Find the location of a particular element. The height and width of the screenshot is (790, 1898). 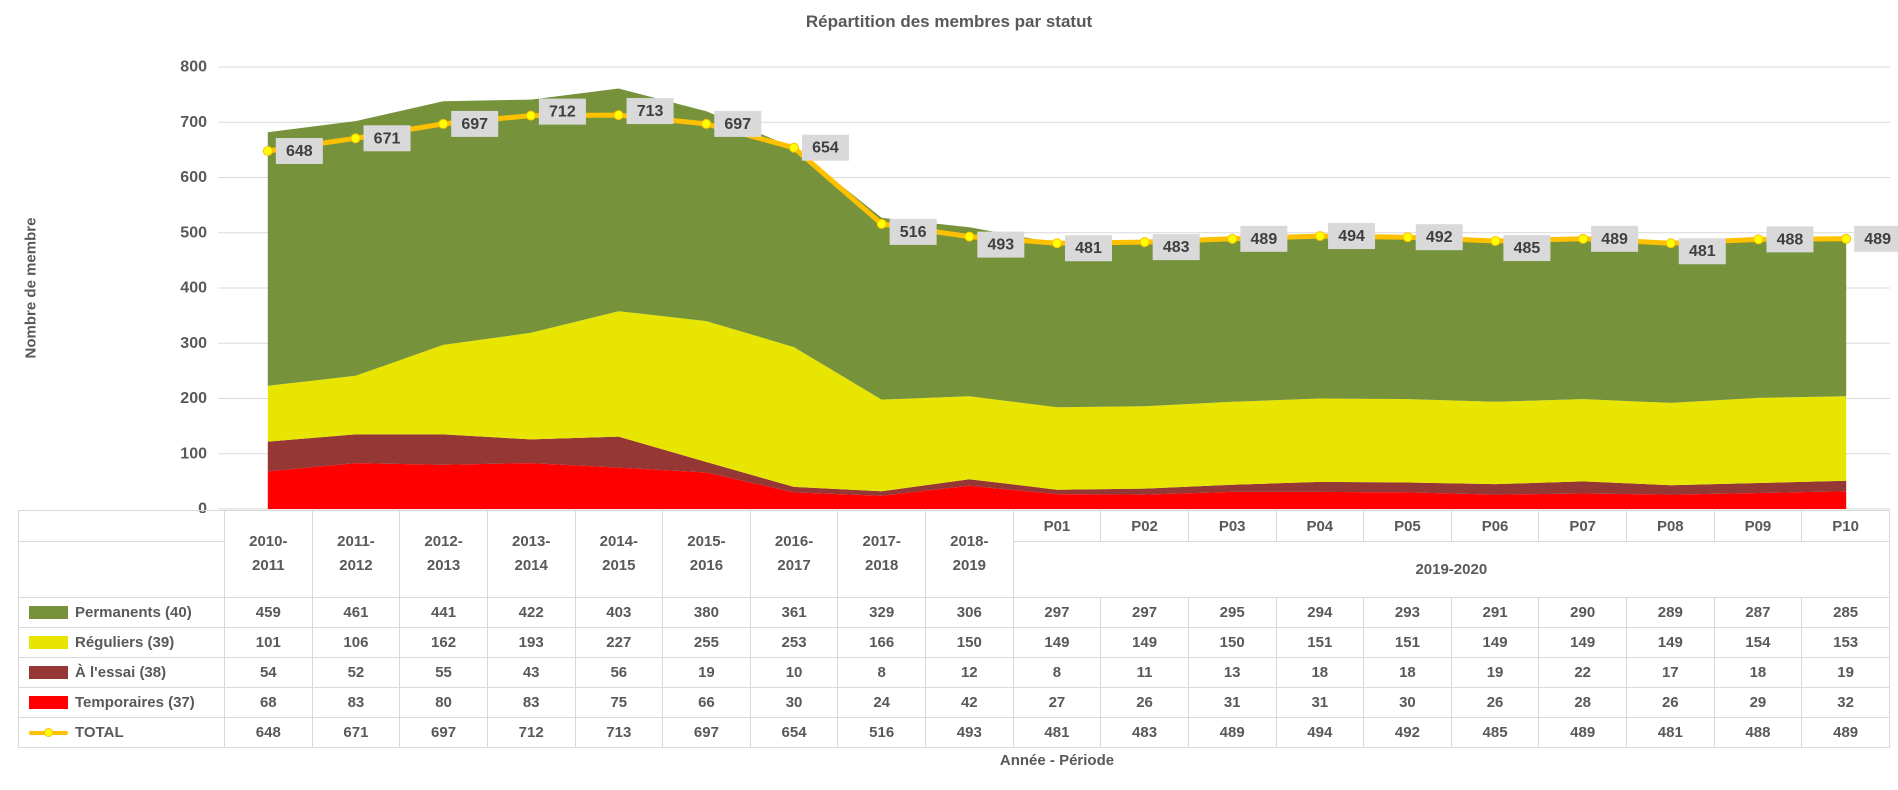

year-header-cell: 2017- 2018 is located at coordinates (881, 554).